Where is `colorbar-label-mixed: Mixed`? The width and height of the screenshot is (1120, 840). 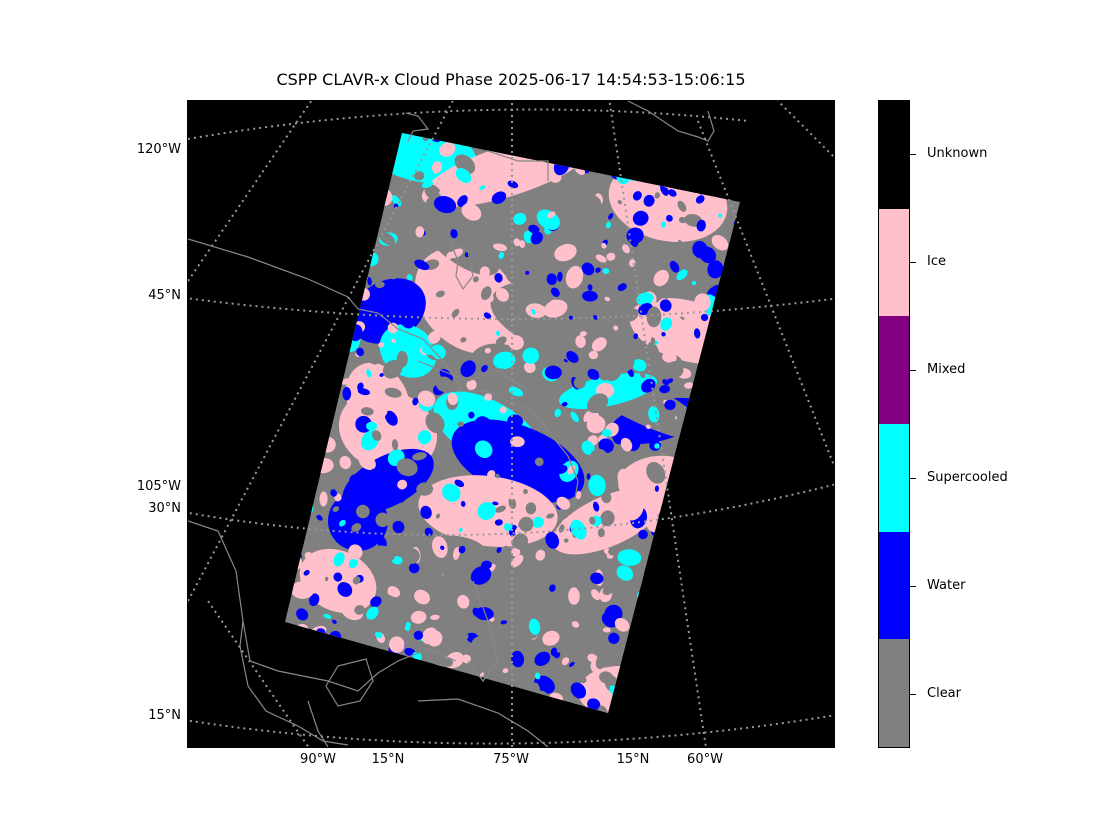 colorbar-label-mixed: Mixed is located at coordinates (946, 369).